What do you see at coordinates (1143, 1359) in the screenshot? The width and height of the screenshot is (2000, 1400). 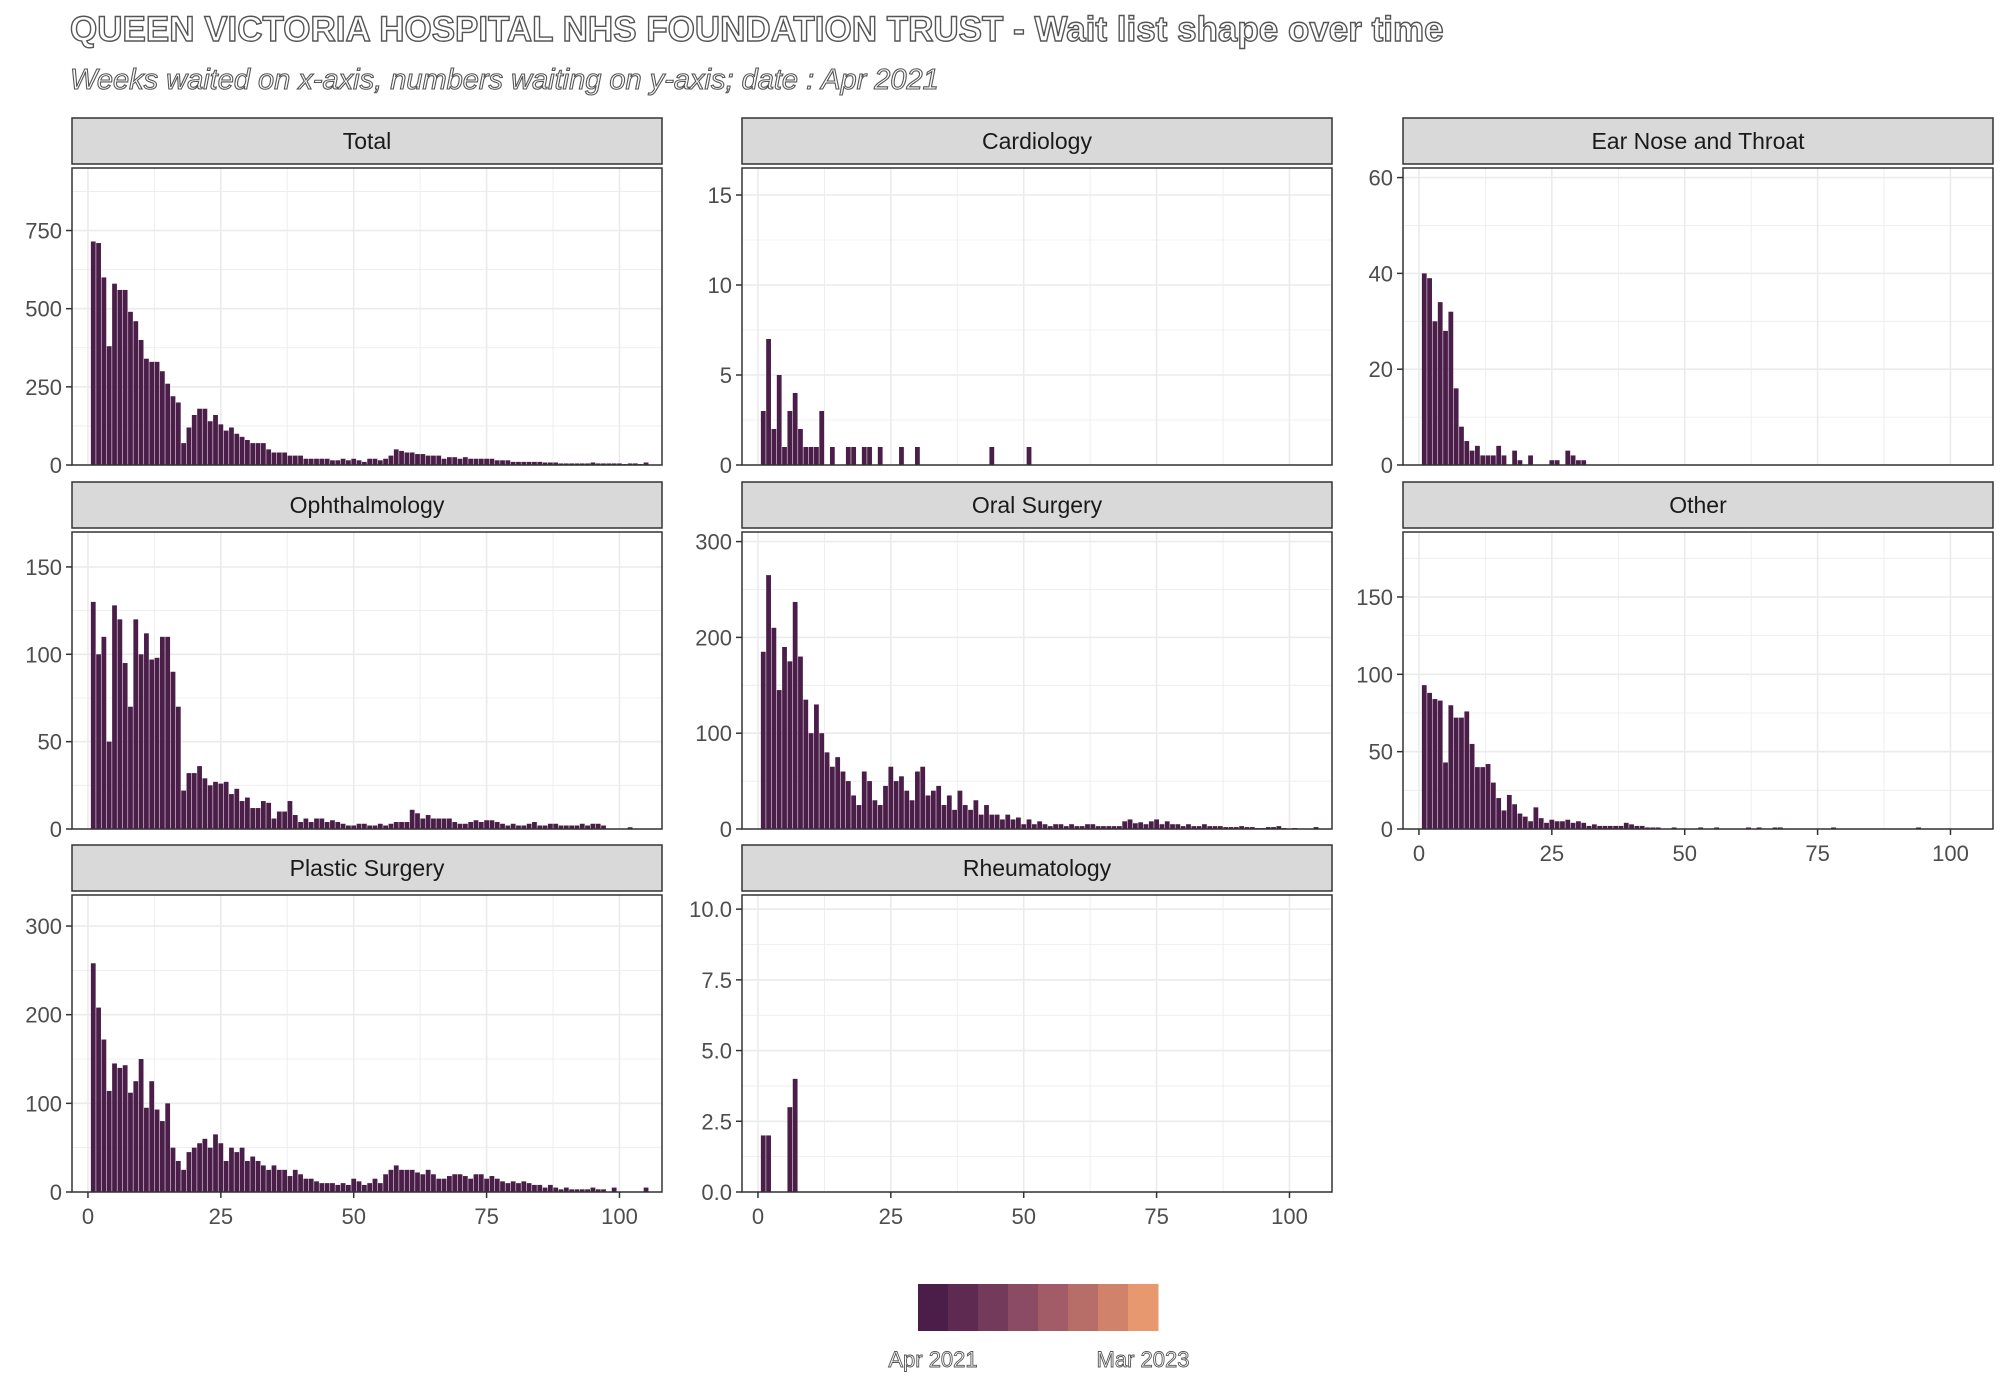 I see `legend-end-label: Mar 2023` at bounding box center [1143, 1359].